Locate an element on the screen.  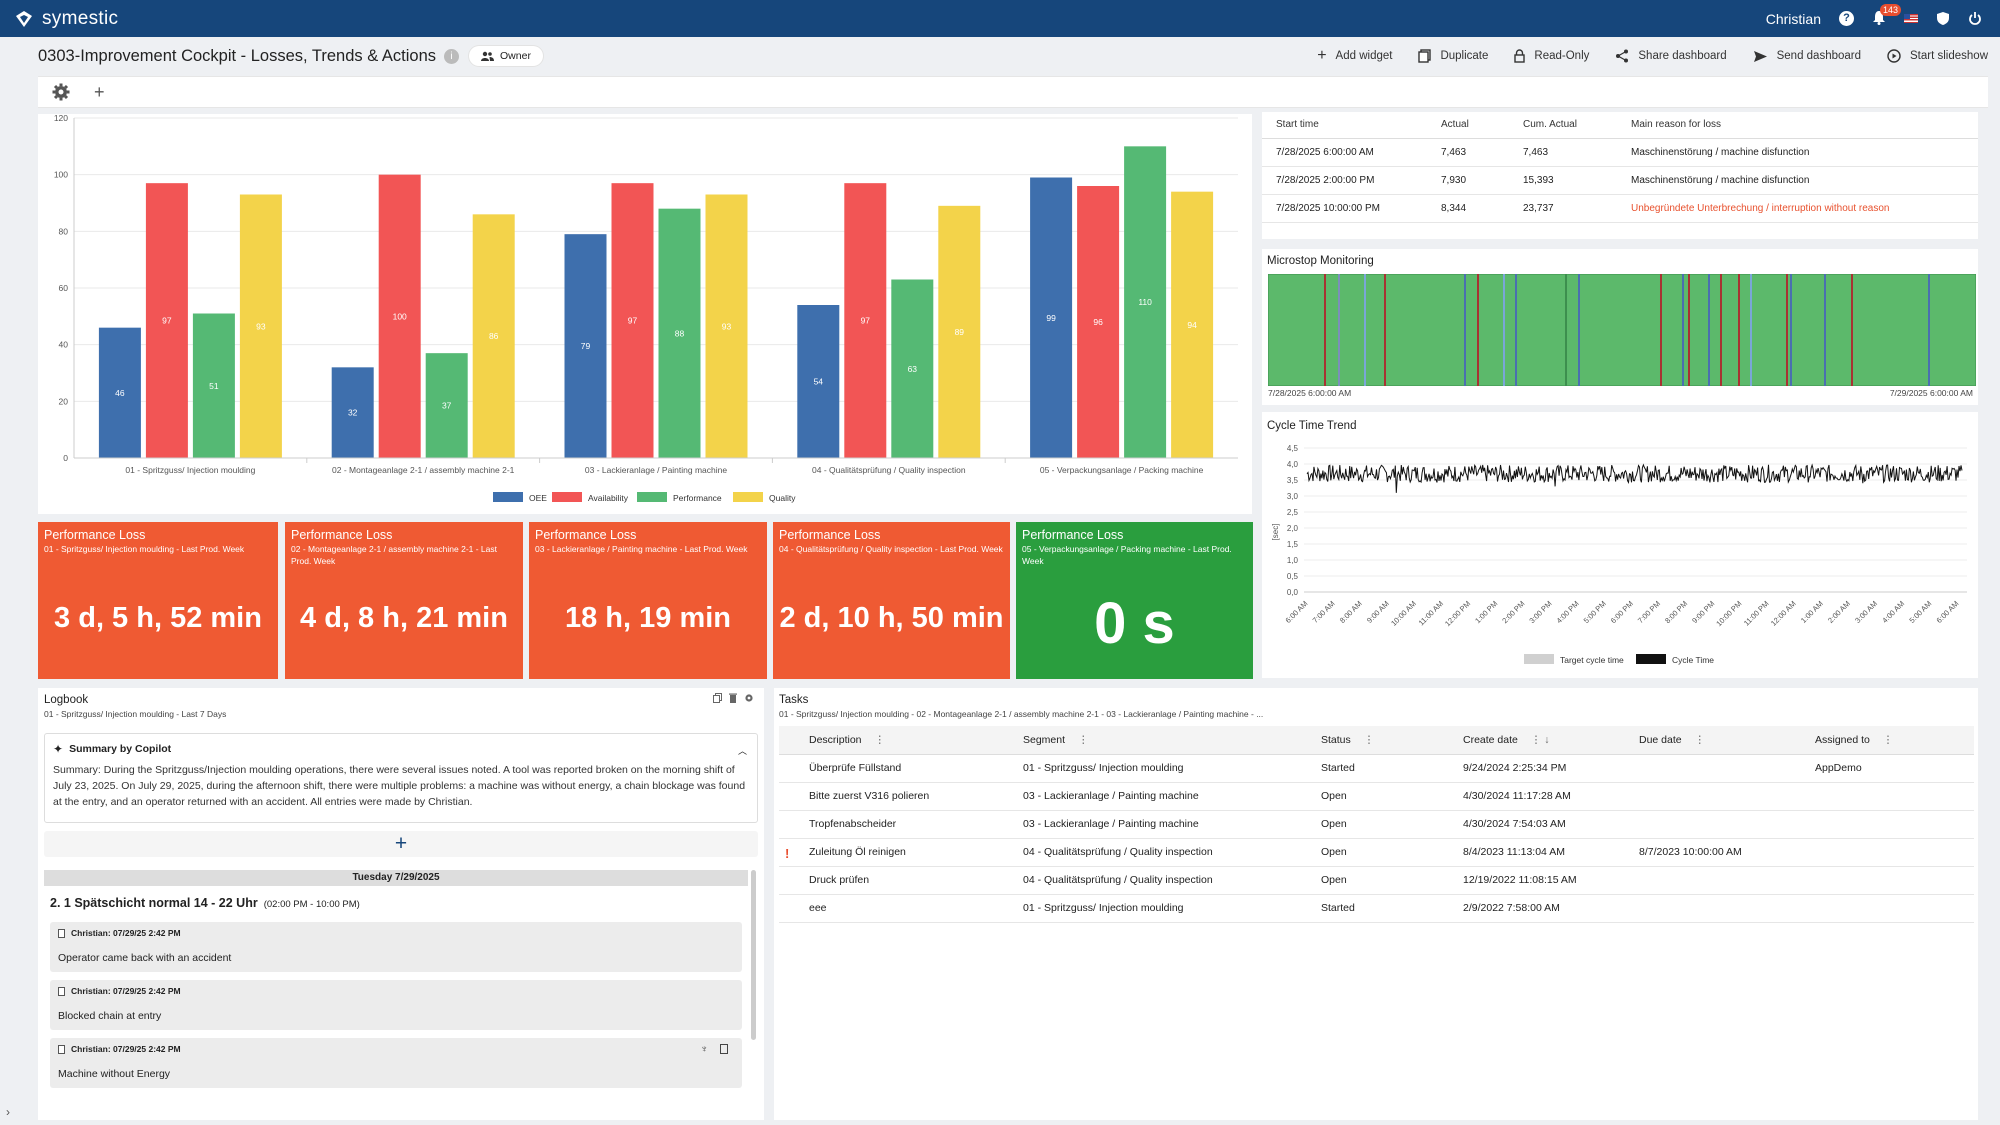
task-column-header: Due date ⋮ is located at coordinates (1713, 740).